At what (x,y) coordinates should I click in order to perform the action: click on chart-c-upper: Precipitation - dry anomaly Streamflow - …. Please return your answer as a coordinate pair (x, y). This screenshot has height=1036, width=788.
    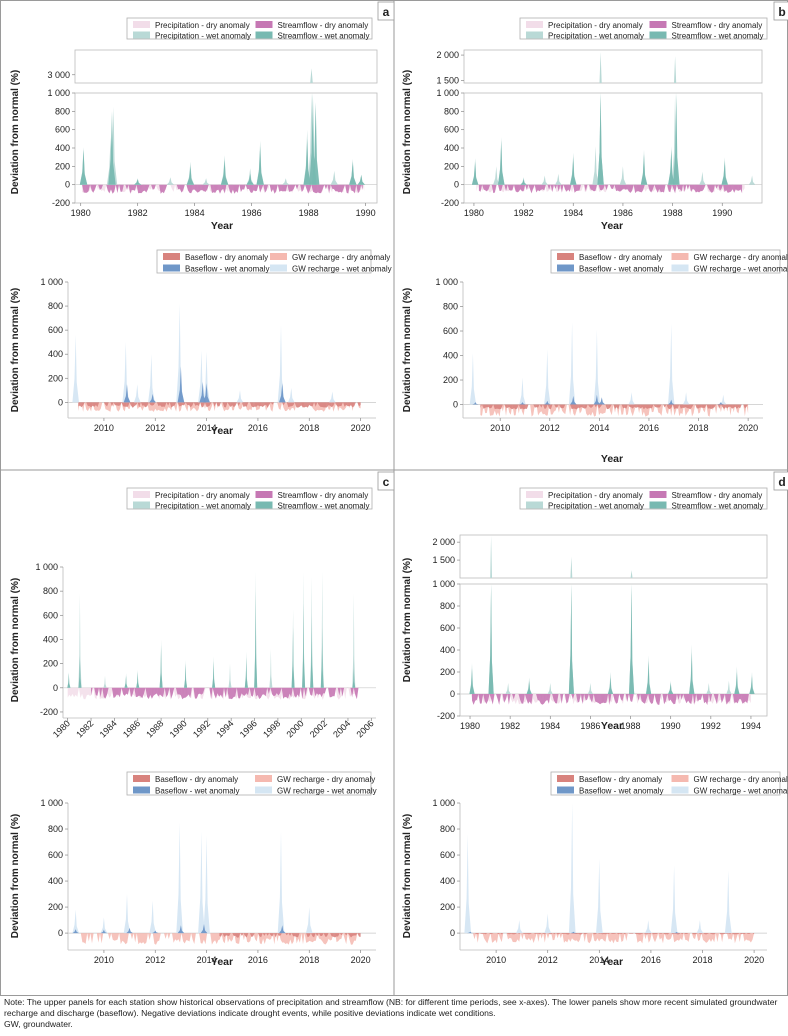
    Looking at the image, I should click on (202, 605).